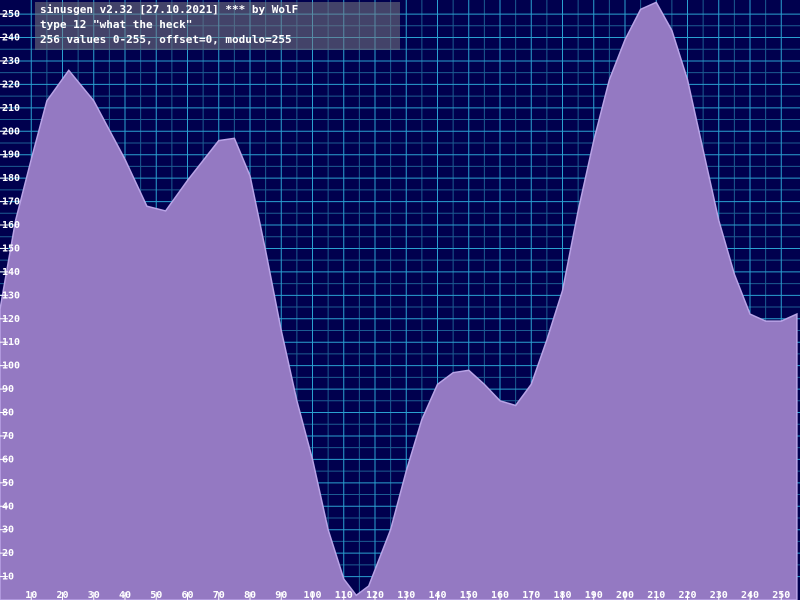 The height and width of the screenshot is (600, 800). What do you see at coordinates (312, 595) in the screenshot?
I see `x-tick-label: 100` at bounding box center [312, 595].